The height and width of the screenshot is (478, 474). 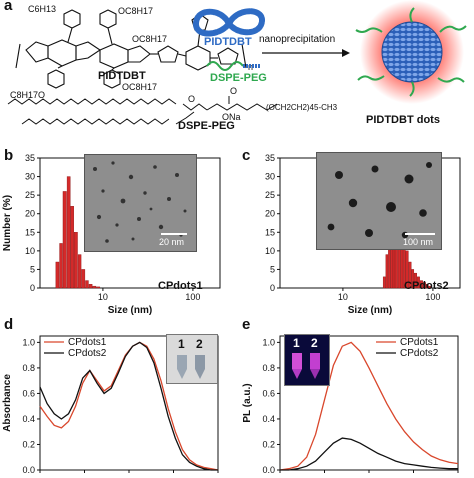 I want to click on dspe-peg-structure: O O ONa (OCH2CH2)45-CH3, so click(x=172, y=105).